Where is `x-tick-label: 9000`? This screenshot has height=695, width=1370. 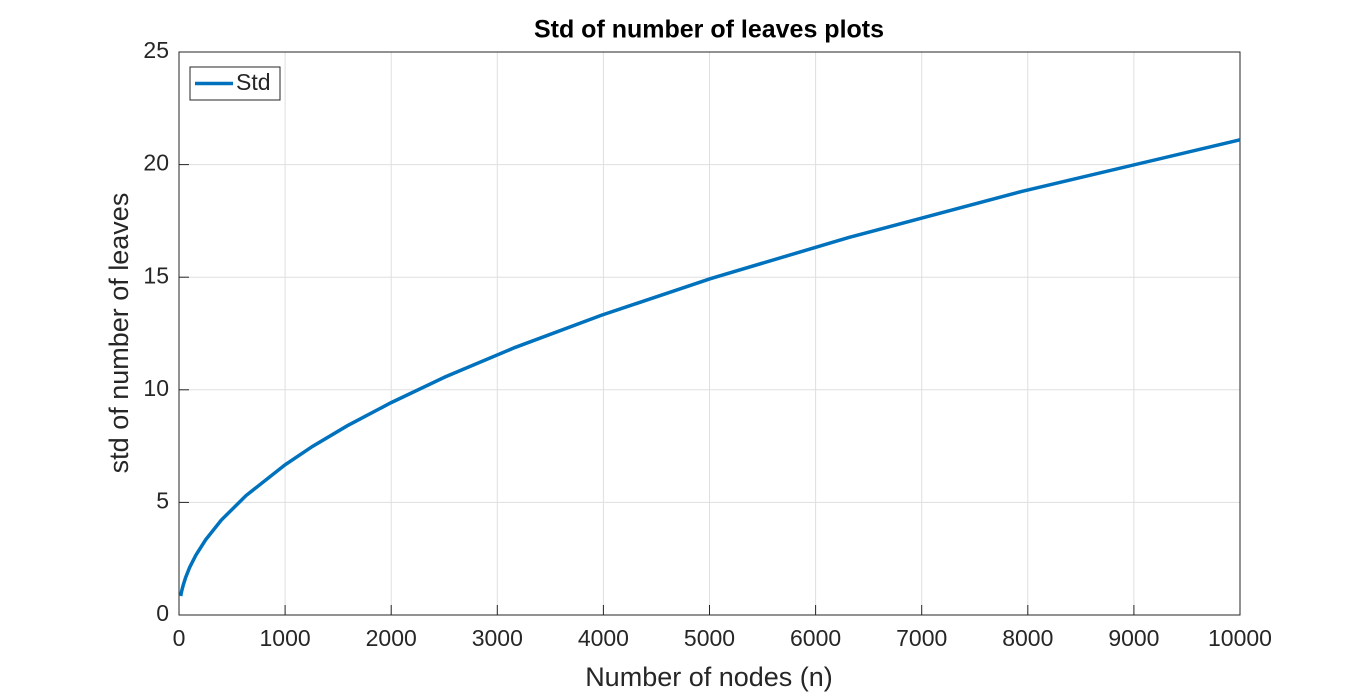 x-tick-label: 9000 is located at coordinates (1133, 638).